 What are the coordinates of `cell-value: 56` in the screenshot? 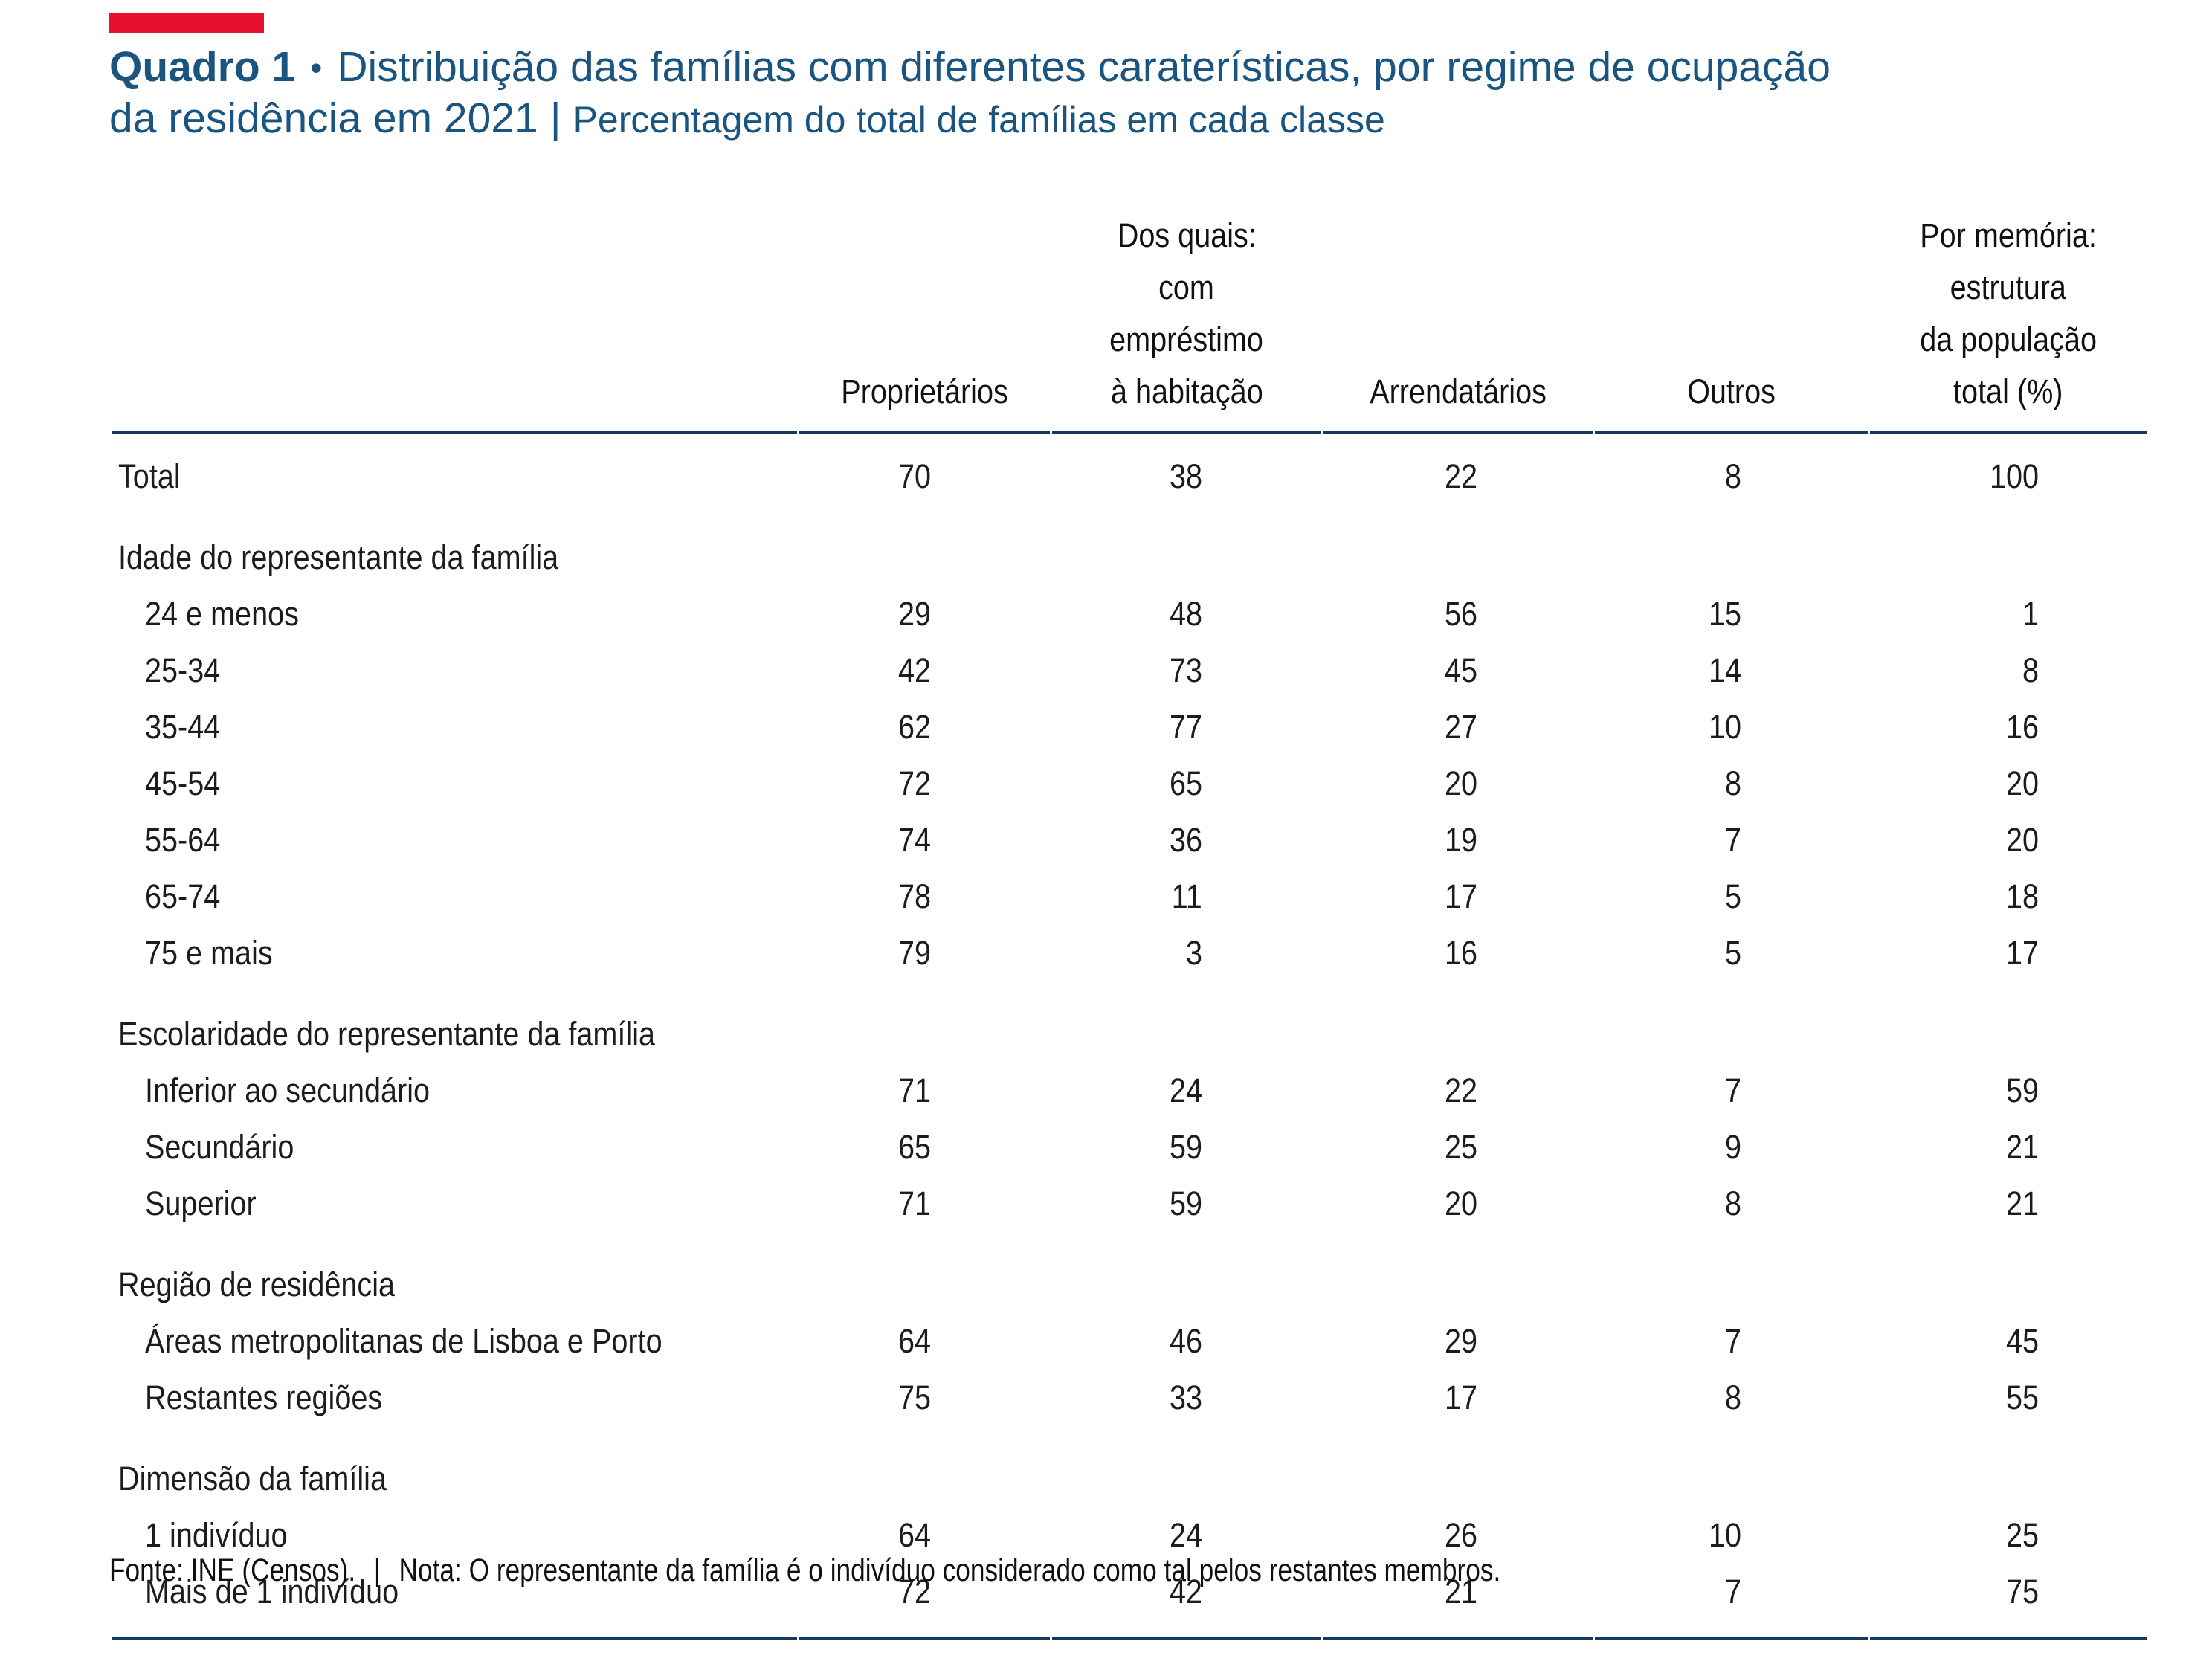 It's located at (1461, 614).